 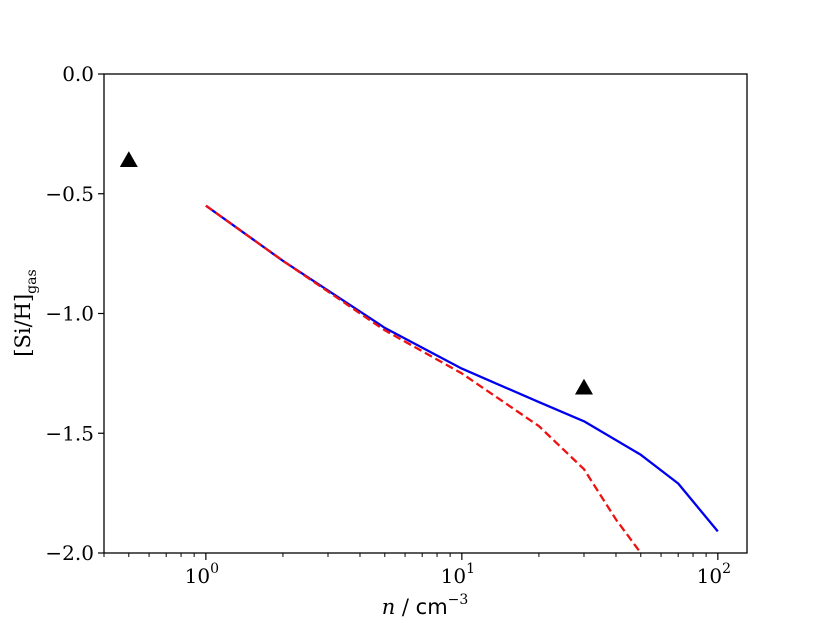 I want to click on x-axis-variable: n, so click(x=389, y=607).